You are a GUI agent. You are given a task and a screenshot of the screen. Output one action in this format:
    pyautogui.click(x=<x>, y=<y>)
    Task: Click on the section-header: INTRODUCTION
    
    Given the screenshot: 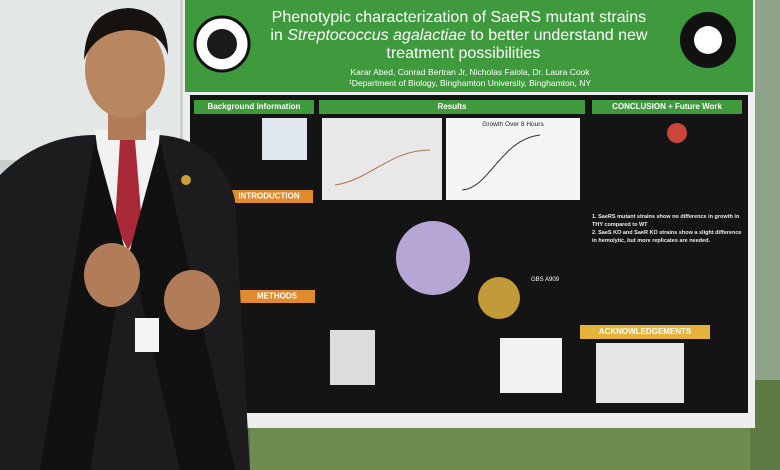 What is the action you would take?
    pyautogui.click(x=269, y=196)
    